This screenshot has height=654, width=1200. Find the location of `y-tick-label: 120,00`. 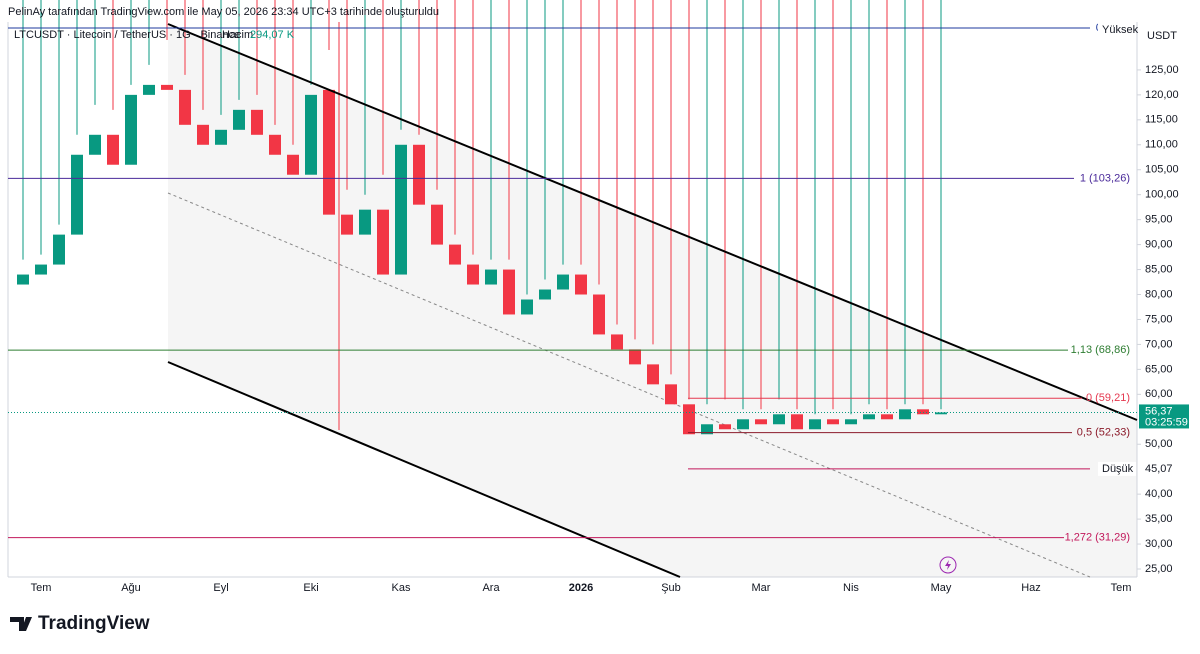

y-tick-label: 120,00 is located at coordinates (1162, 95).